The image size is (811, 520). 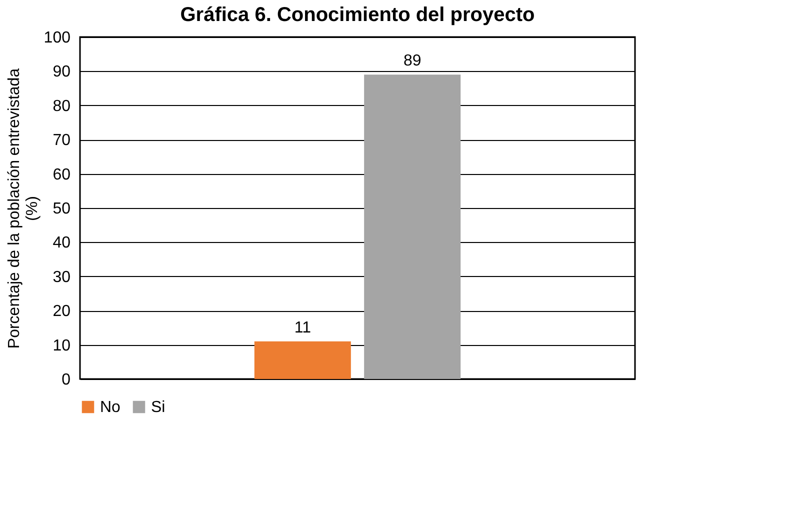 I want to click on y-tick-label: 20, so click(x=61, y=311).